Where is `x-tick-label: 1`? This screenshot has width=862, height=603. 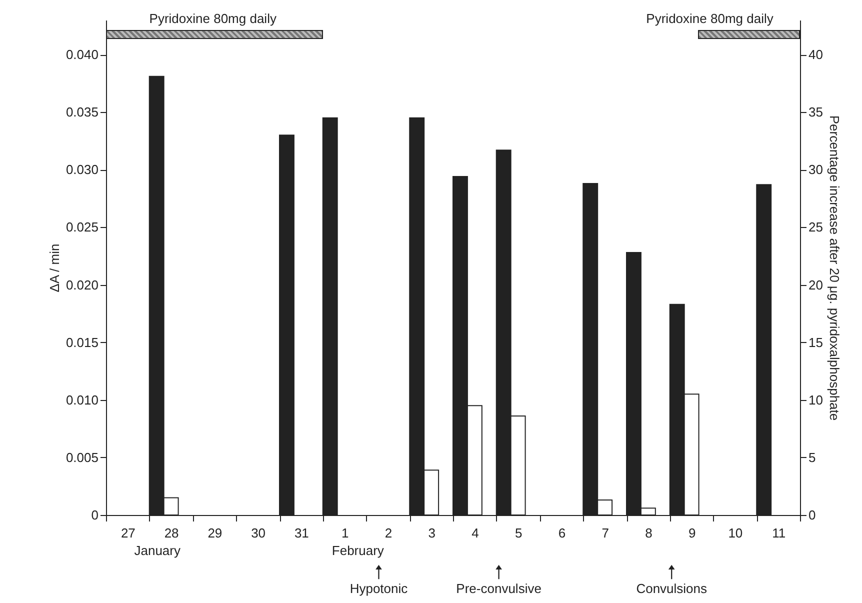 x-tick-label: 1 is located at coordinates (345, 533).